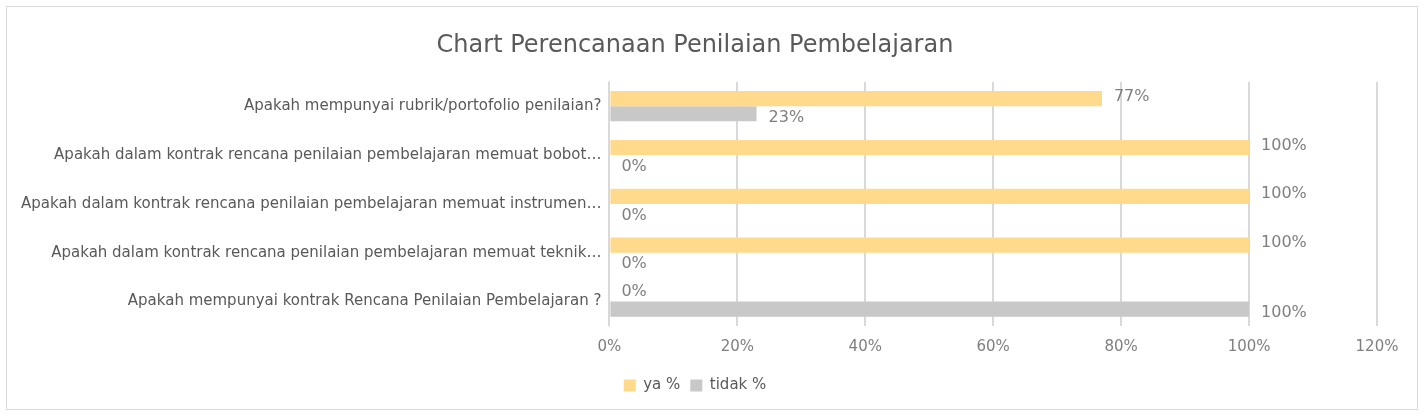 Image resolution: width=1425 pixels, height=416 pixels. What do you see at coordinates (662, 384) in the screenshot?
I see `legend-label: ya %` at bounding box center [662, 384].